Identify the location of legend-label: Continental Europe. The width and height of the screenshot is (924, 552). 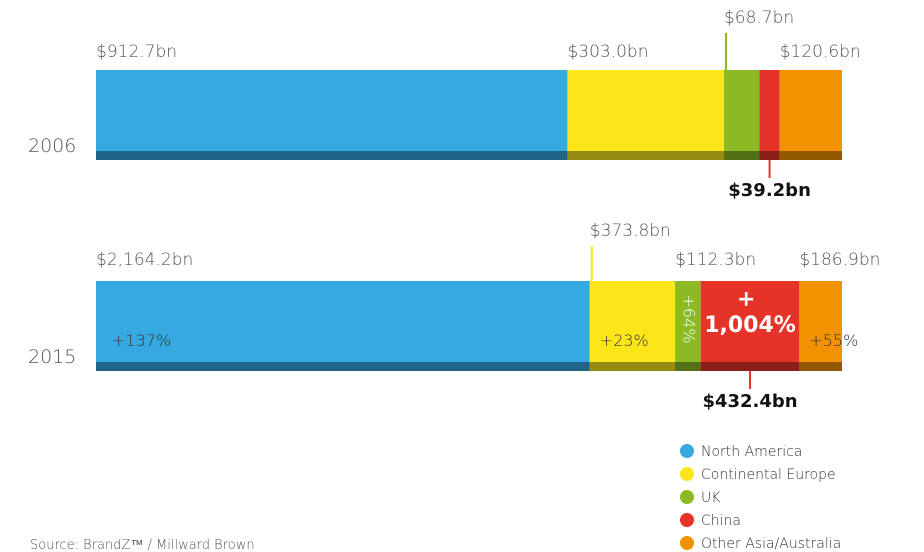
(768, 475).